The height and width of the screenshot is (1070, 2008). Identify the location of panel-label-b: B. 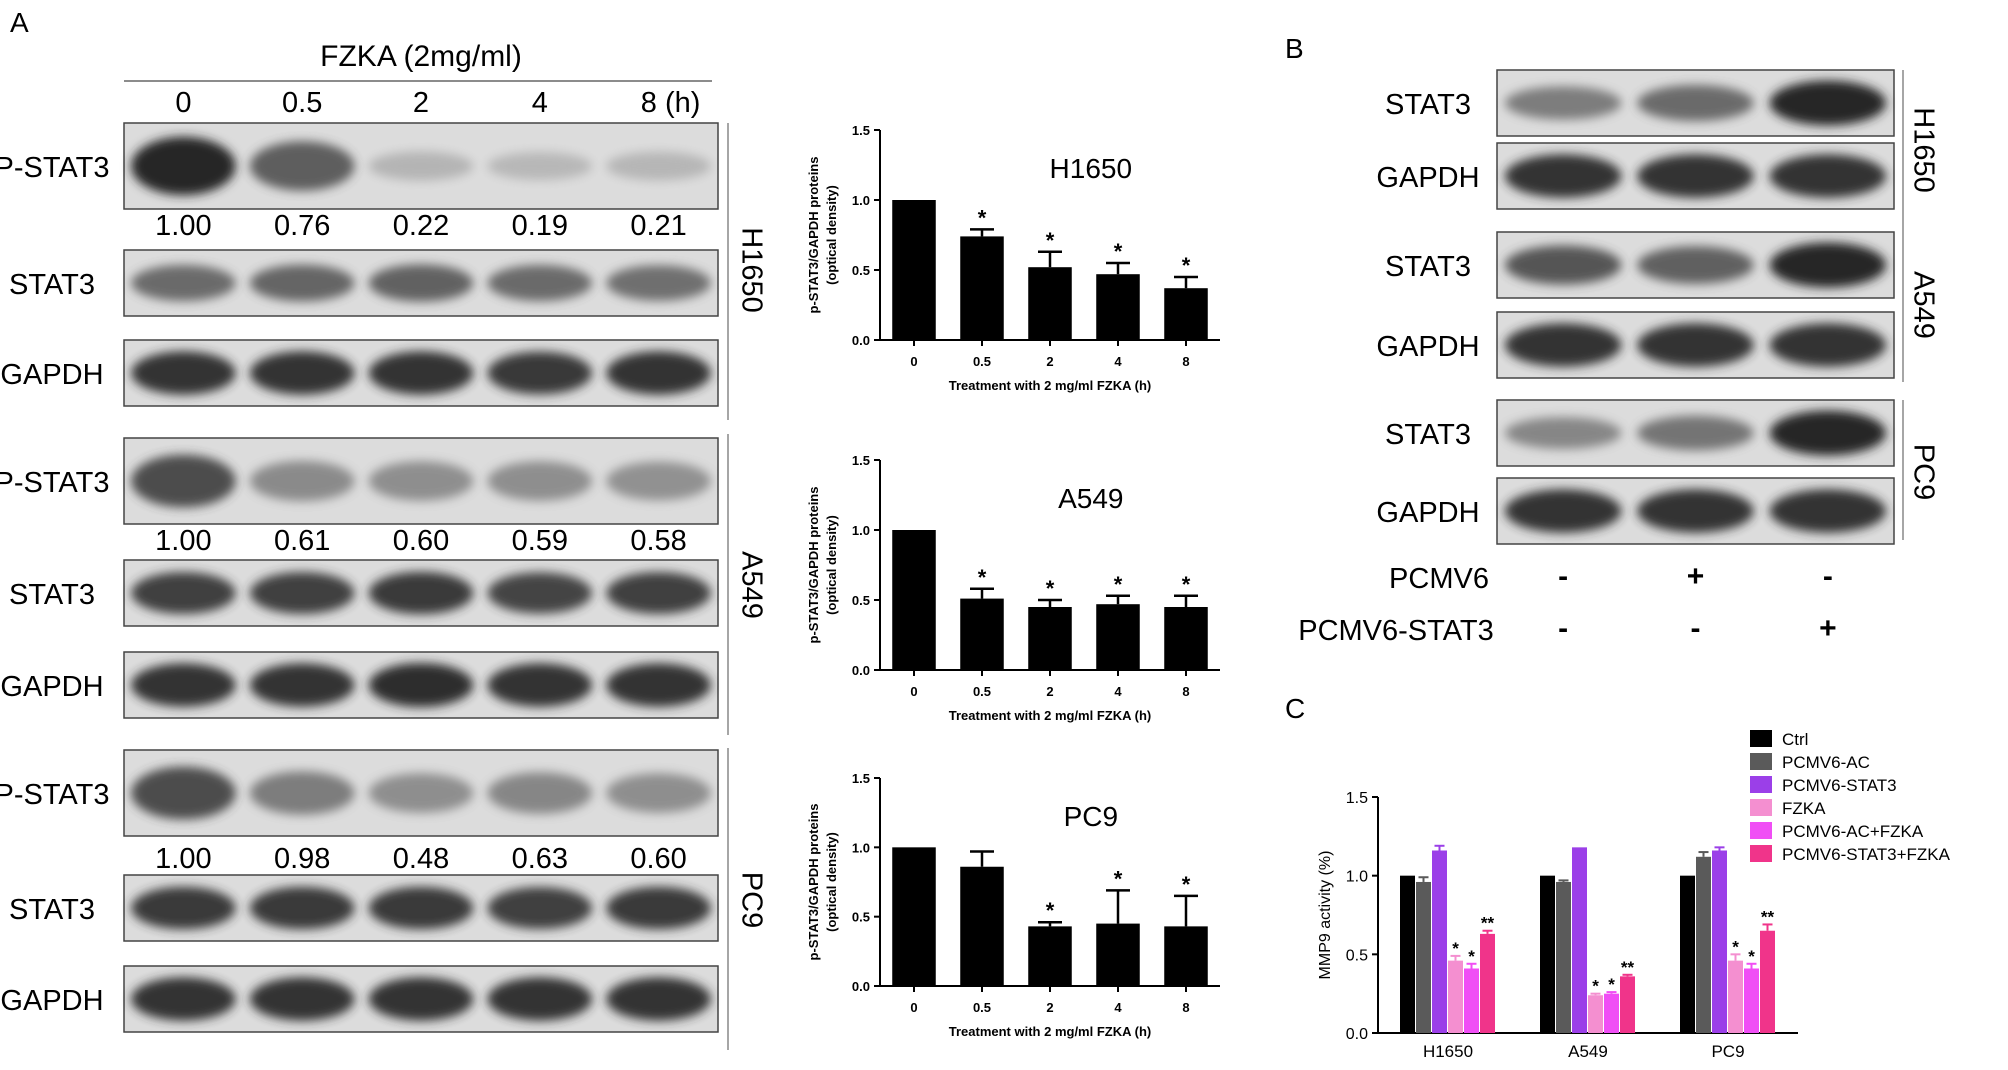
(1294, 48).